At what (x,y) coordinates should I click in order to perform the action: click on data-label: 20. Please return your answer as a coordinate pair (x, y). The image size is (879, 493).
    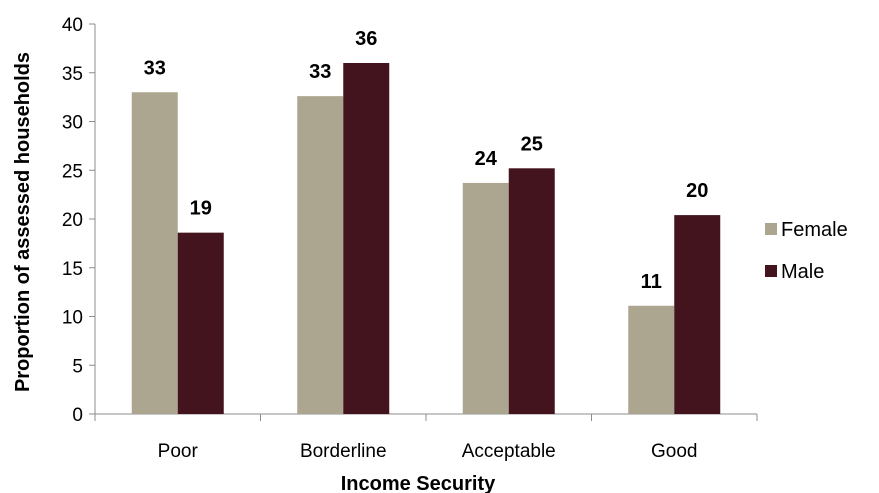
    Looking at the image, I should click on (697, 191).